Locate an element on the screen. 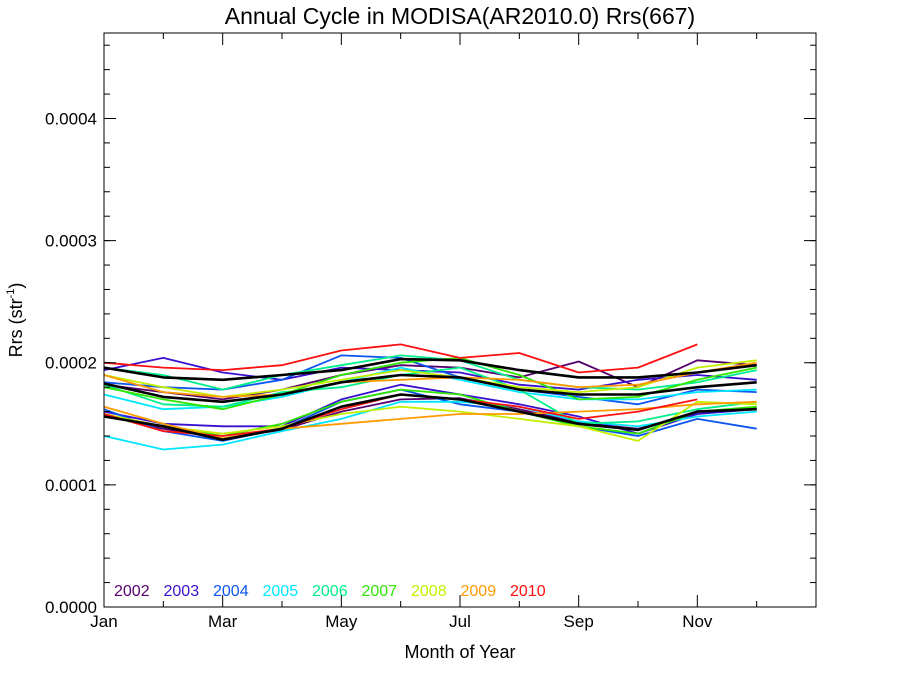 This screenshot has width=900, height=675. y-tick-labels: 0.0000 0.0001 0.0002 0.0003 0.0004 is located at coordinates (71, 363).